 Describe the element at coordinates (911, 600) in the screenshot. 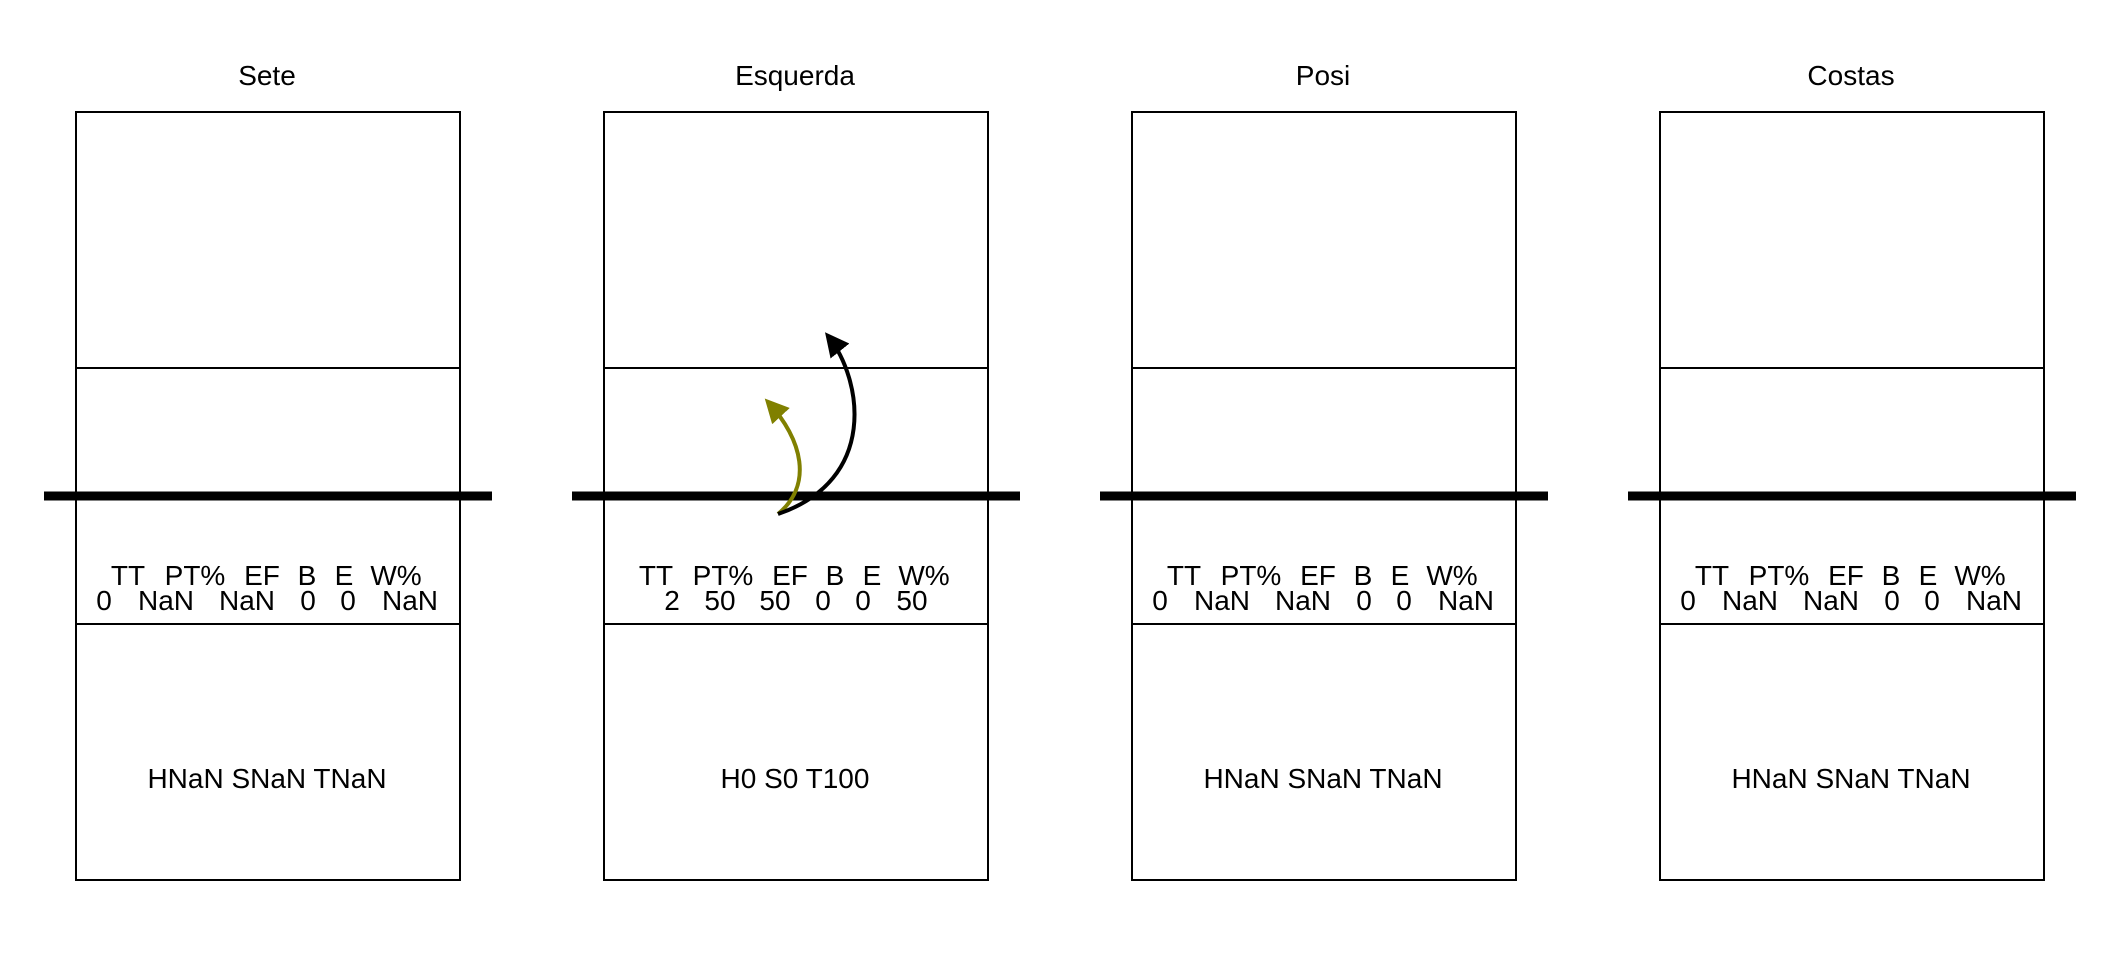

I see `stat-value-w: 50` at that location.